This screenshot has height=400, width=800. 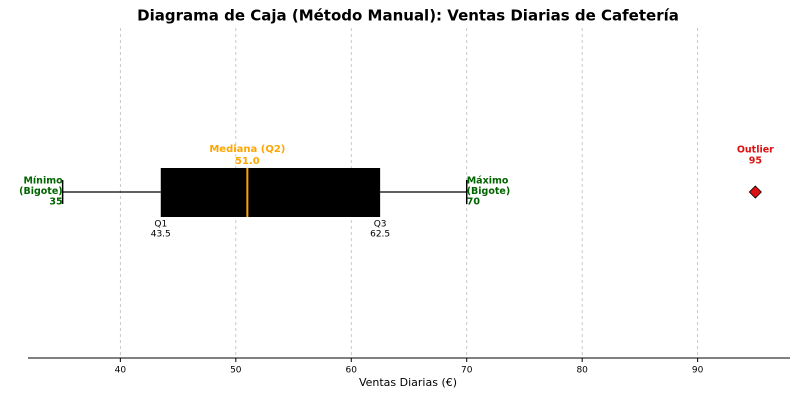 I want to click on x-tick-label: 40, so click(x=121, y=371).